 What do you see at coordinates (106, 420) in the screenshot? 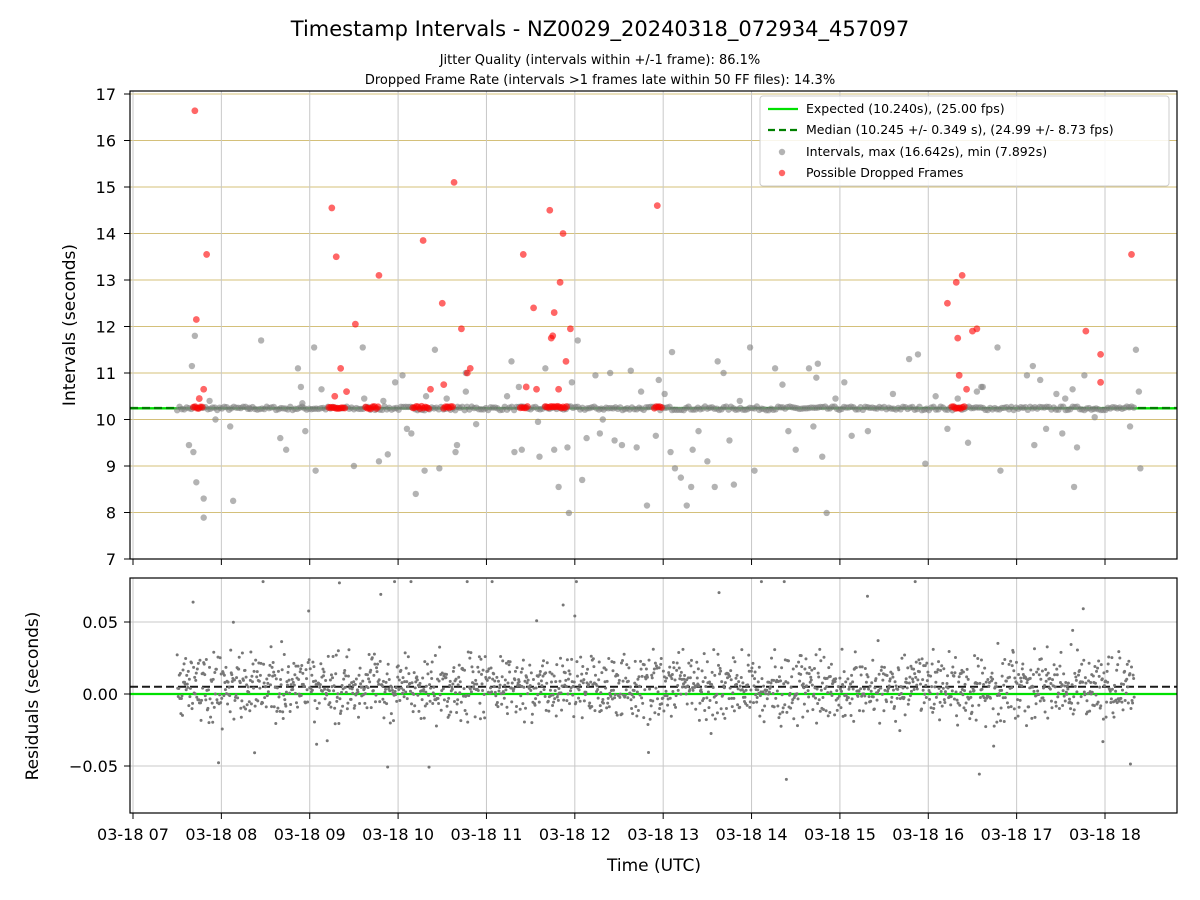
I see `top-y-tick-label: 10` at bounding box center [106, 420].